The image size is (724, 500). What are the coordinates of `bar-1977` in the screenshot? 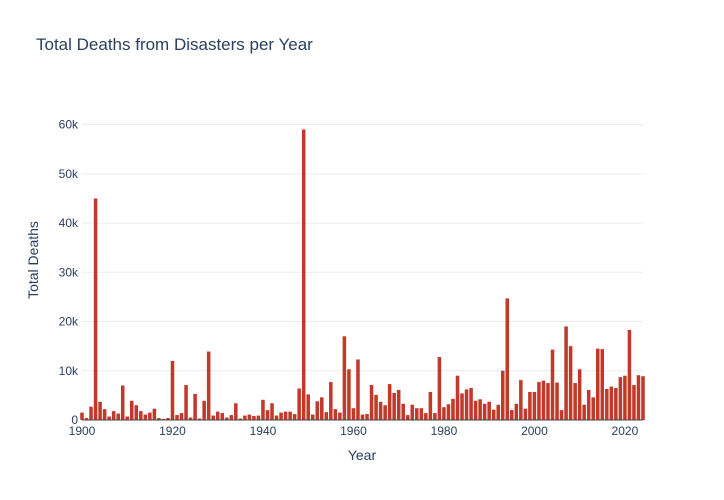 It's located at (430, 405).